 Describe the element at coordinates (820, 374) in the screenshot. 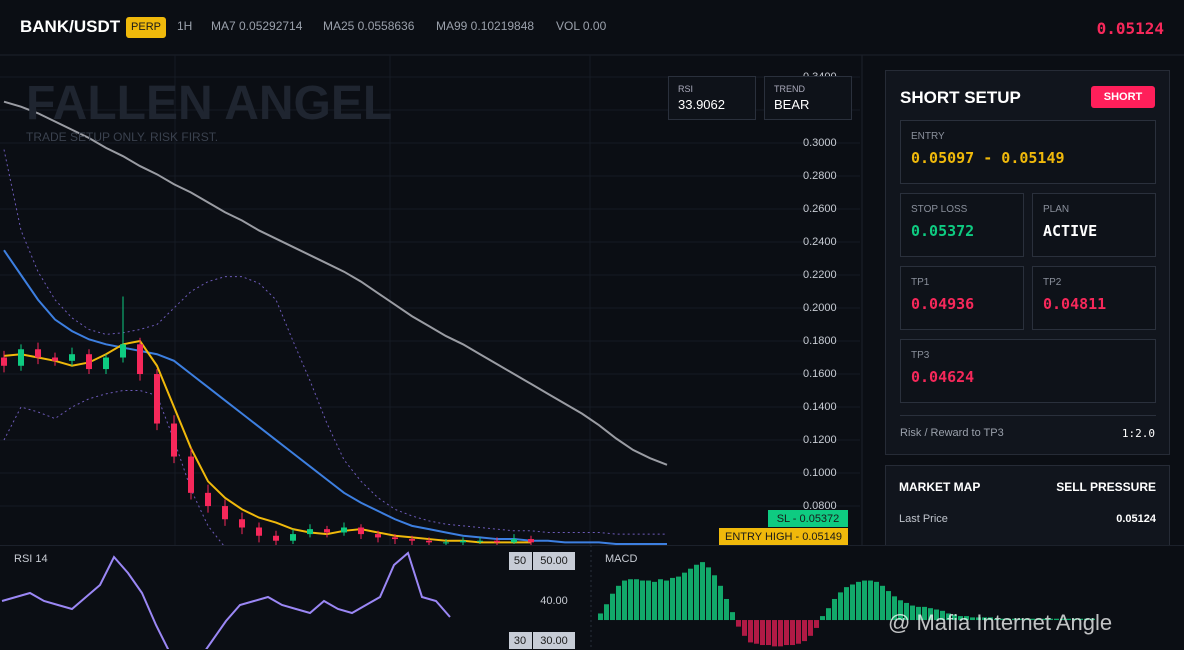

I see `y-tick-label: 0.1600` at that location.